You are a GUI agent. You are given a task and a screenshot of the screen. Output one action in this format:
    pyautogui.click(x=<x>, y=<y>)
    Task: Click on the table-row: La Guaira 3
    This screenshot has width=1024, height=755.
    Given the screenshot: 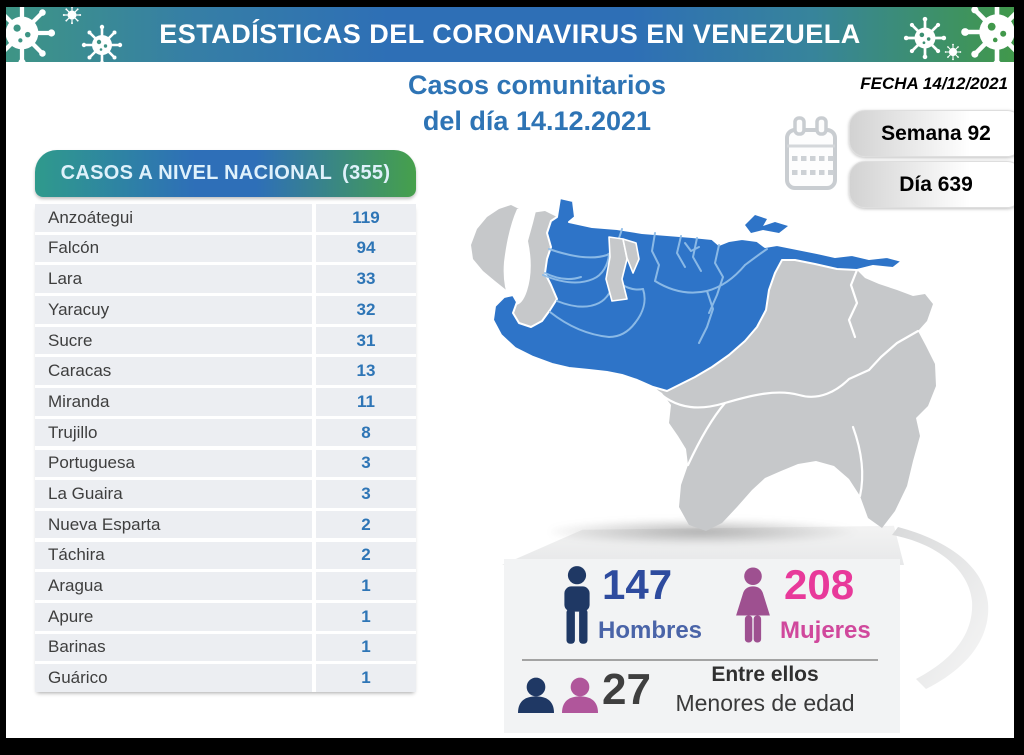 What is the action you would take?
    pyautogui.click(x=225, y=494)
    